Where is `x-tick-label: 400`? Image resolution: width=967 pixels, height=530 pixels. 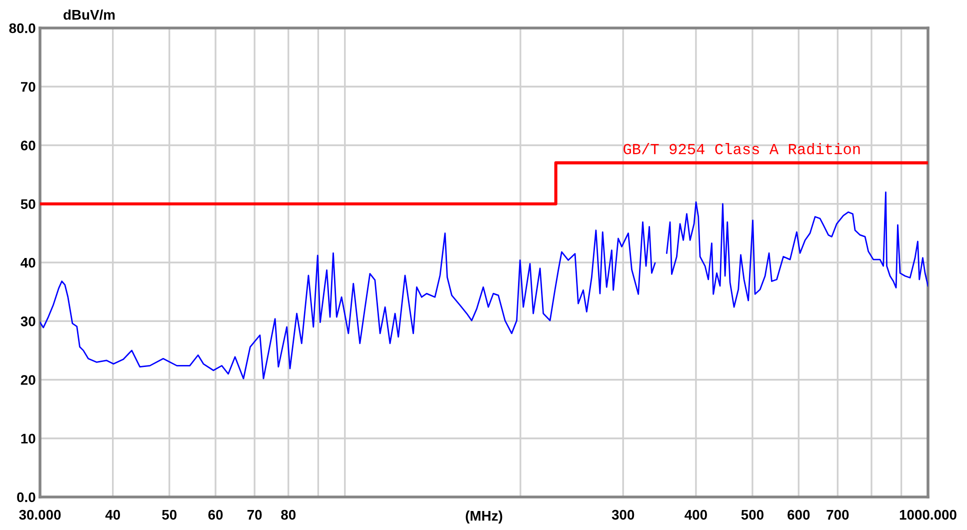 x-tick-label: 400 is located at coordinates (695, 515).